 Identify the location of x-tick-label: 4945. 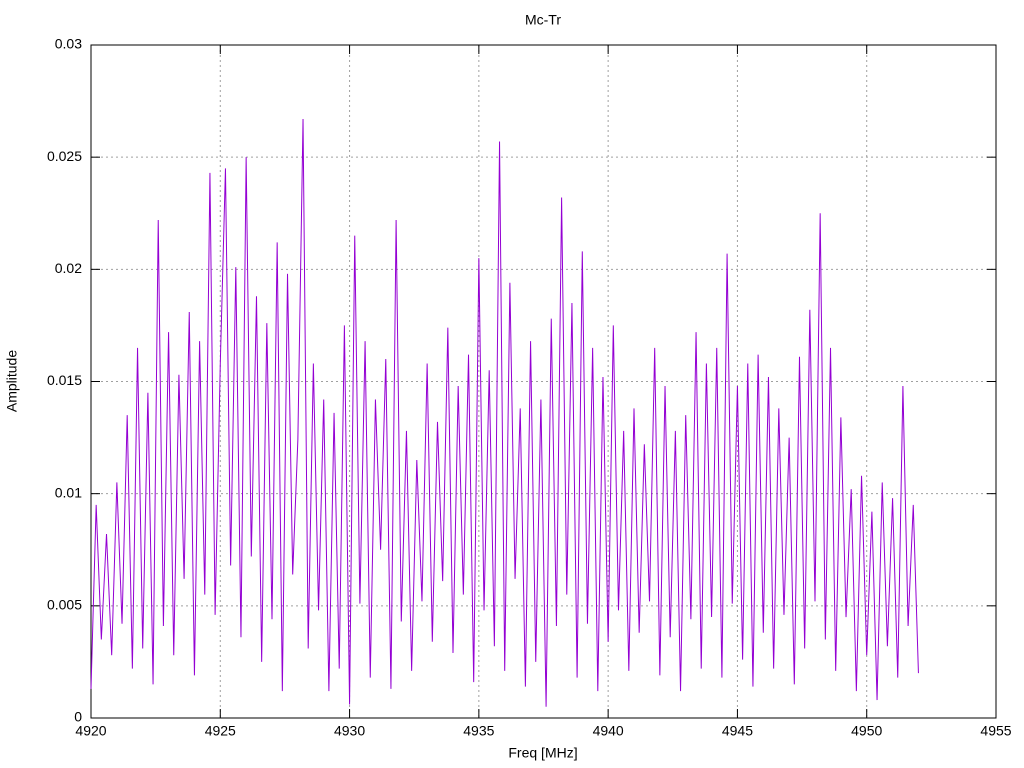
(737, 731).